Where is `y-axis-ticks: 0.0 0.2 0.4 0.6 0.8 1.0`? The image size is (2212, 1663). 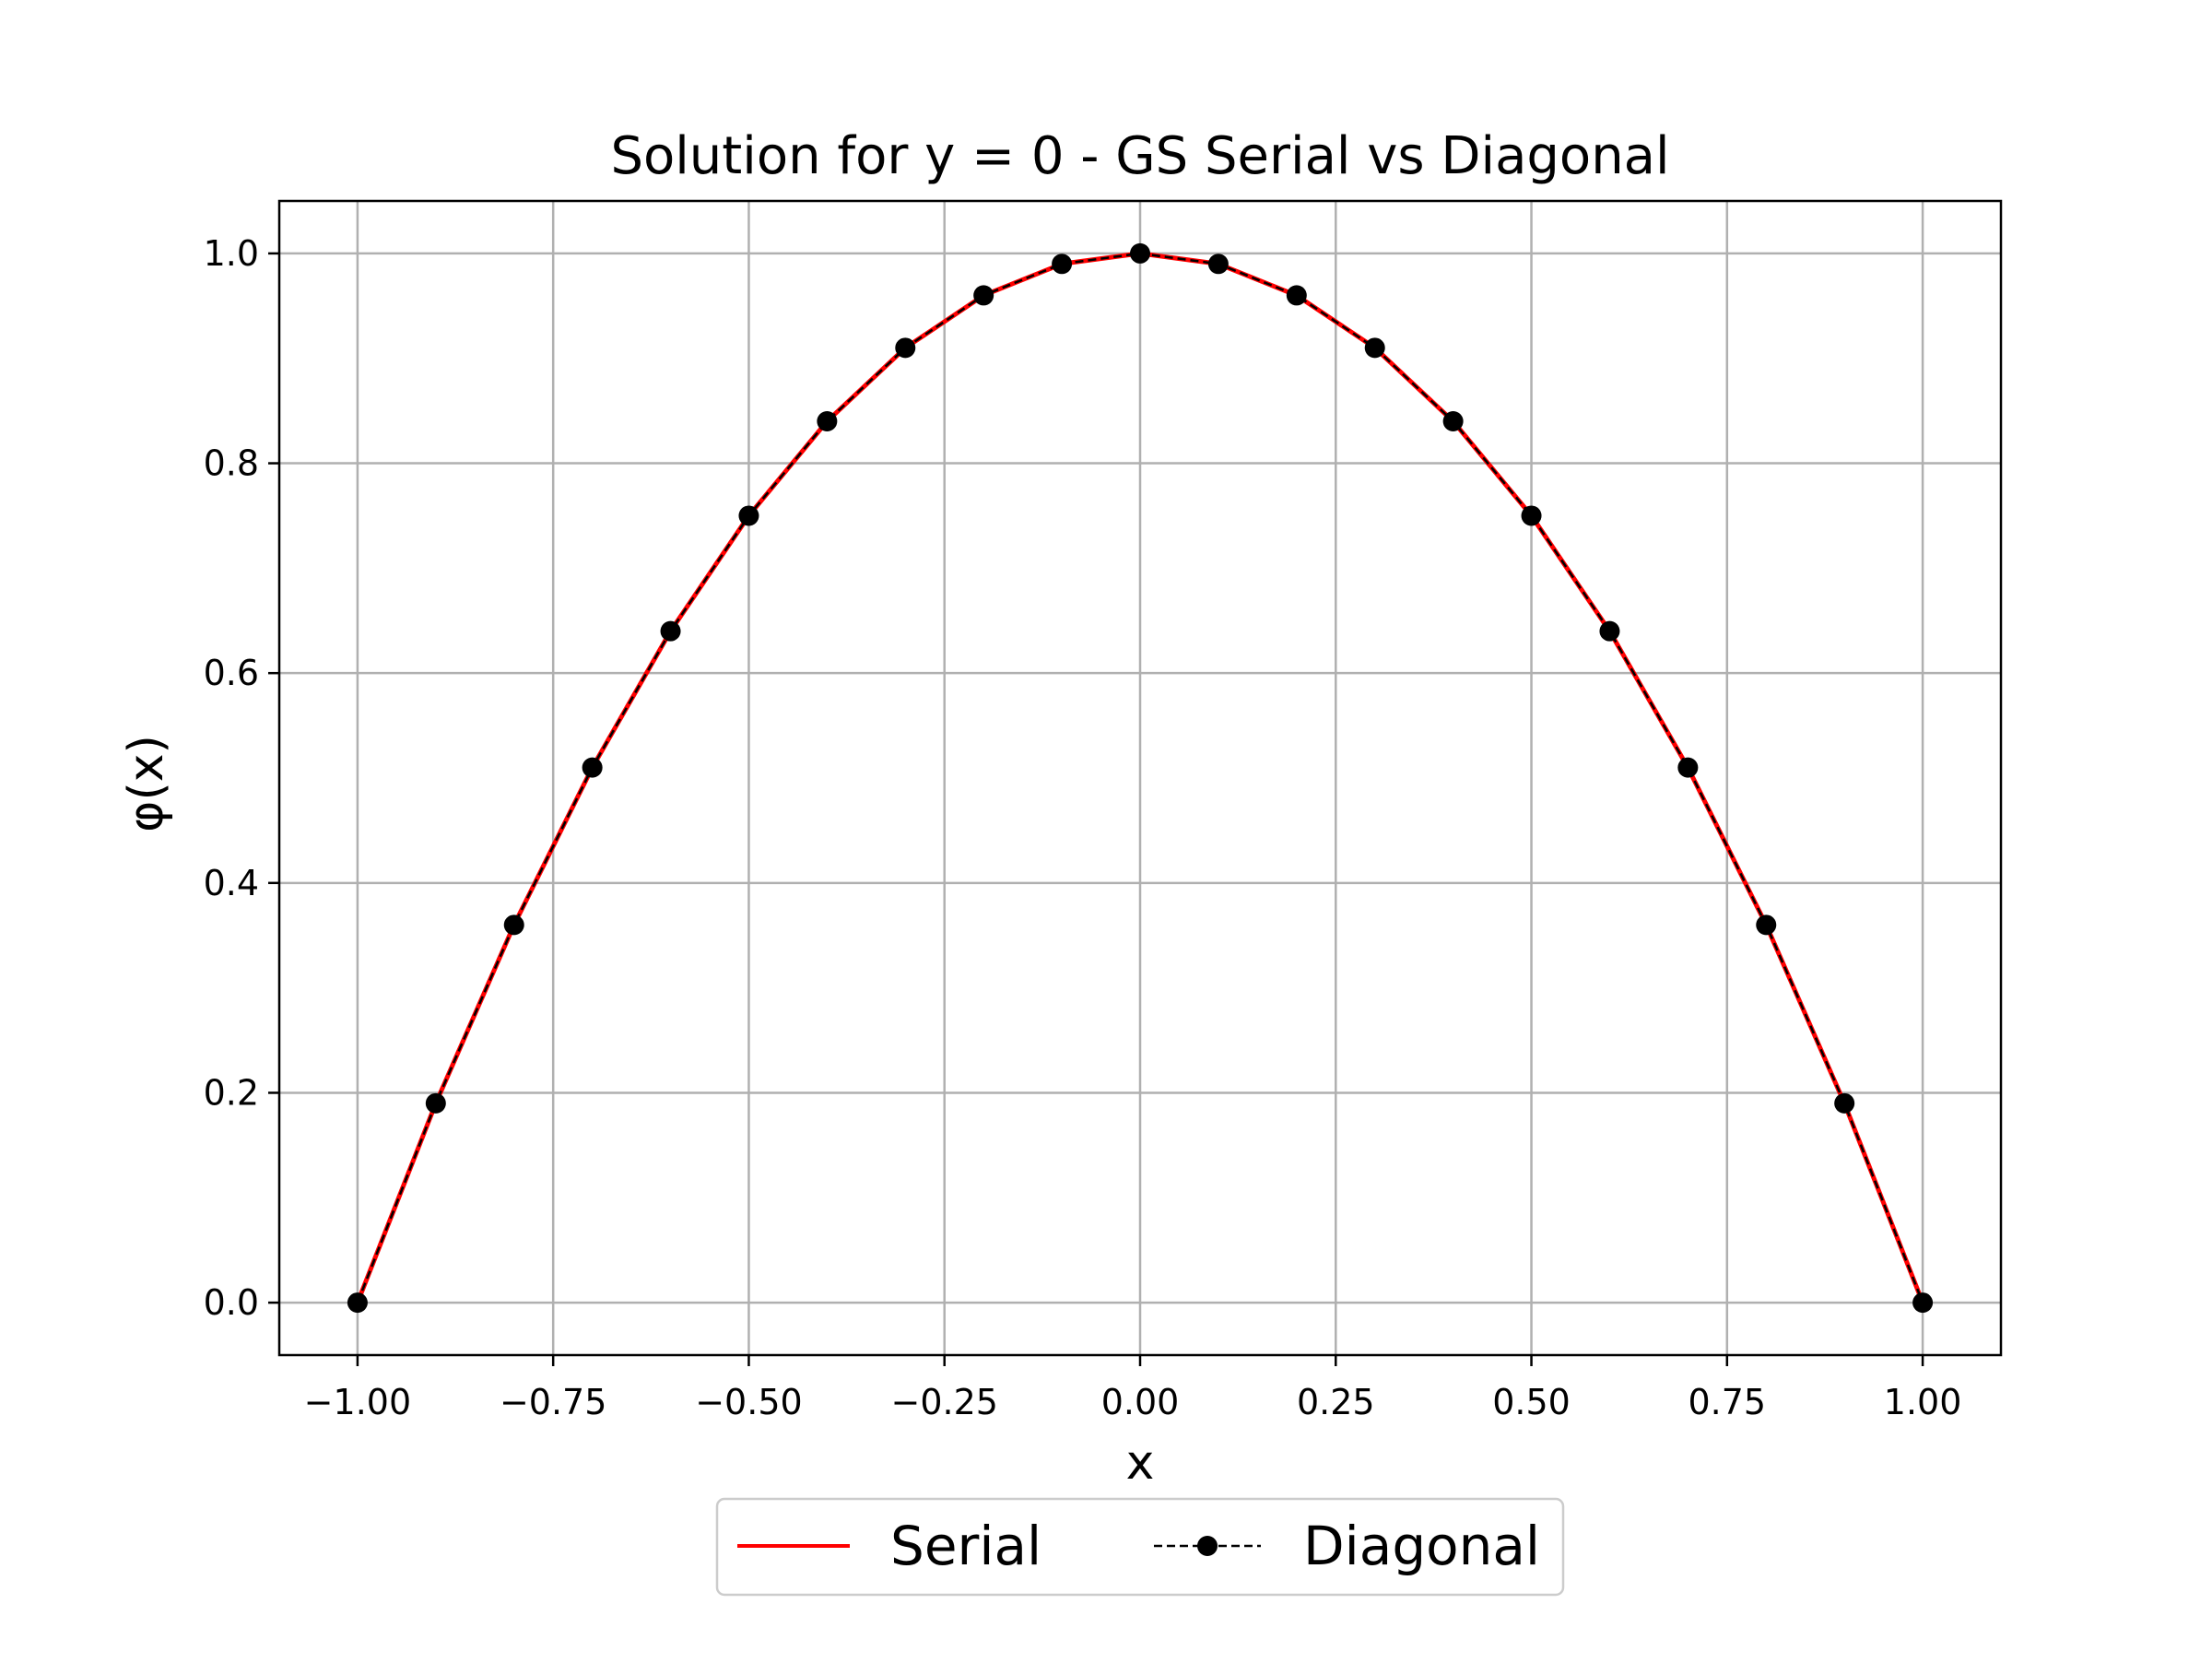
y-axis-ticks: 0.0 0.2 0.4 0.6 0.8 1.0 is located at coordinates (241, 778).